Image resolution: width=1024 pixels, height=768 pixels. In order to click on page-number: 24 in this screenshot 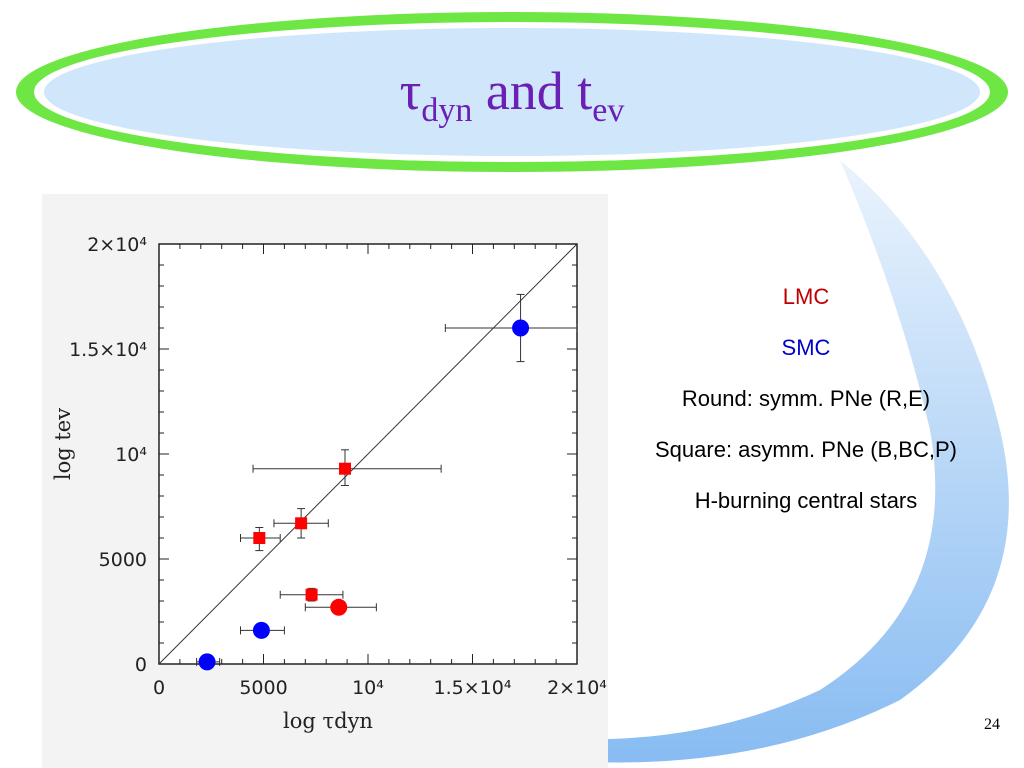, I will do `click(992, 724)`.